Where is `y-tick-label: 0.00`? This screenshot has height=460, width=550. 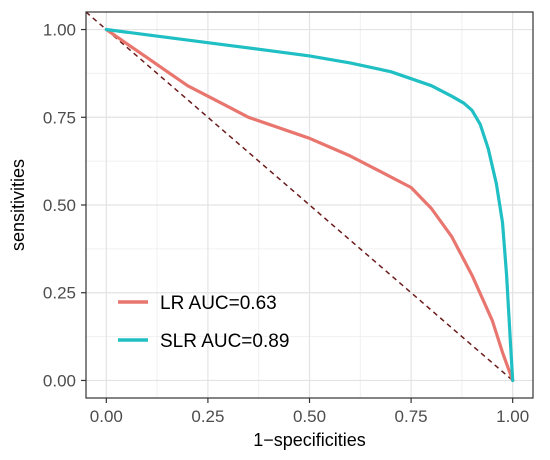
y-tick-label: 0.00 is located at coordinates (59, 380).